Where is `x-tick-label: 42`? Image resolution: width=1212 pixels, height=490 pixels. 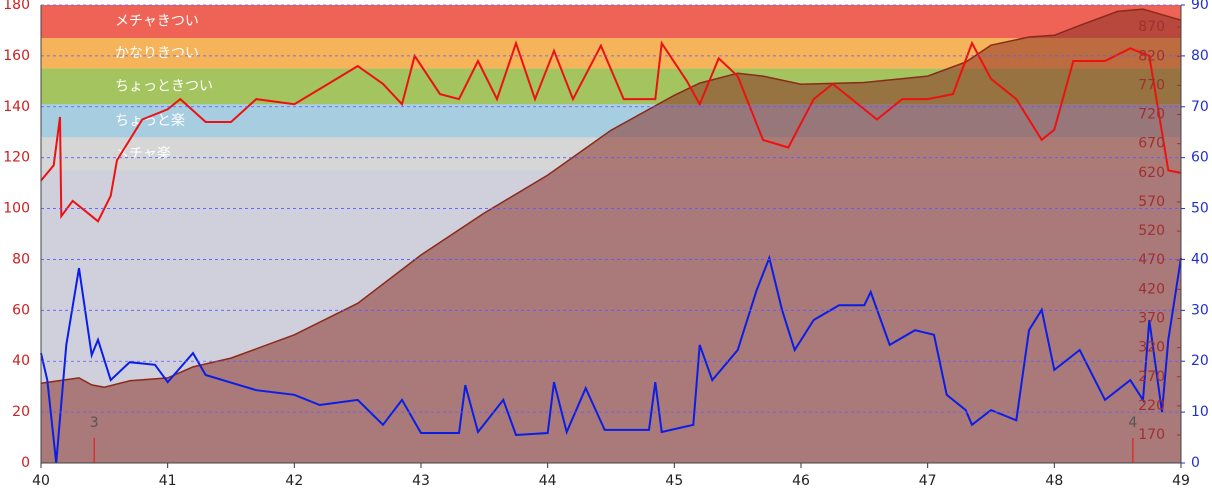
x-tick-label: 42 is located at coordinates (294, 481).